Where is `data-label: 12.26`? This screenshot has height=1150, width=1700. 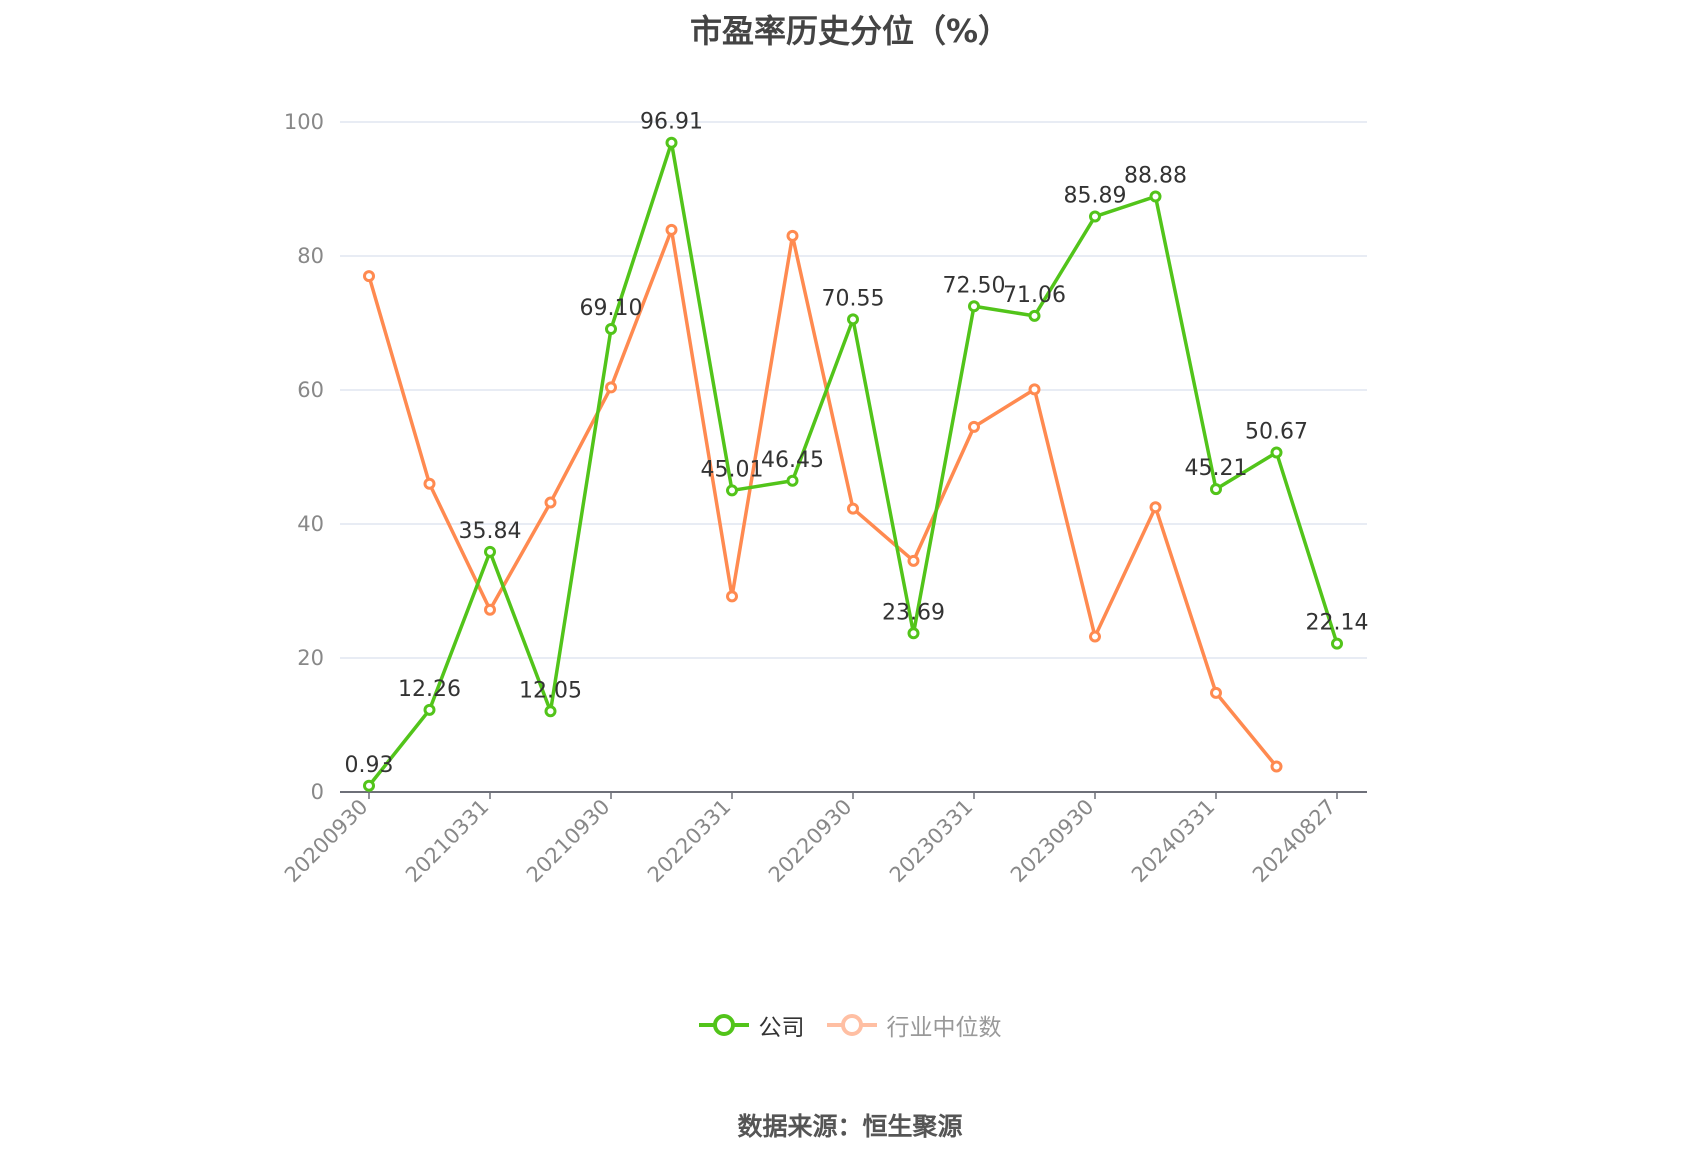
data-label: 12.26 is located at coordinates (429, 689).